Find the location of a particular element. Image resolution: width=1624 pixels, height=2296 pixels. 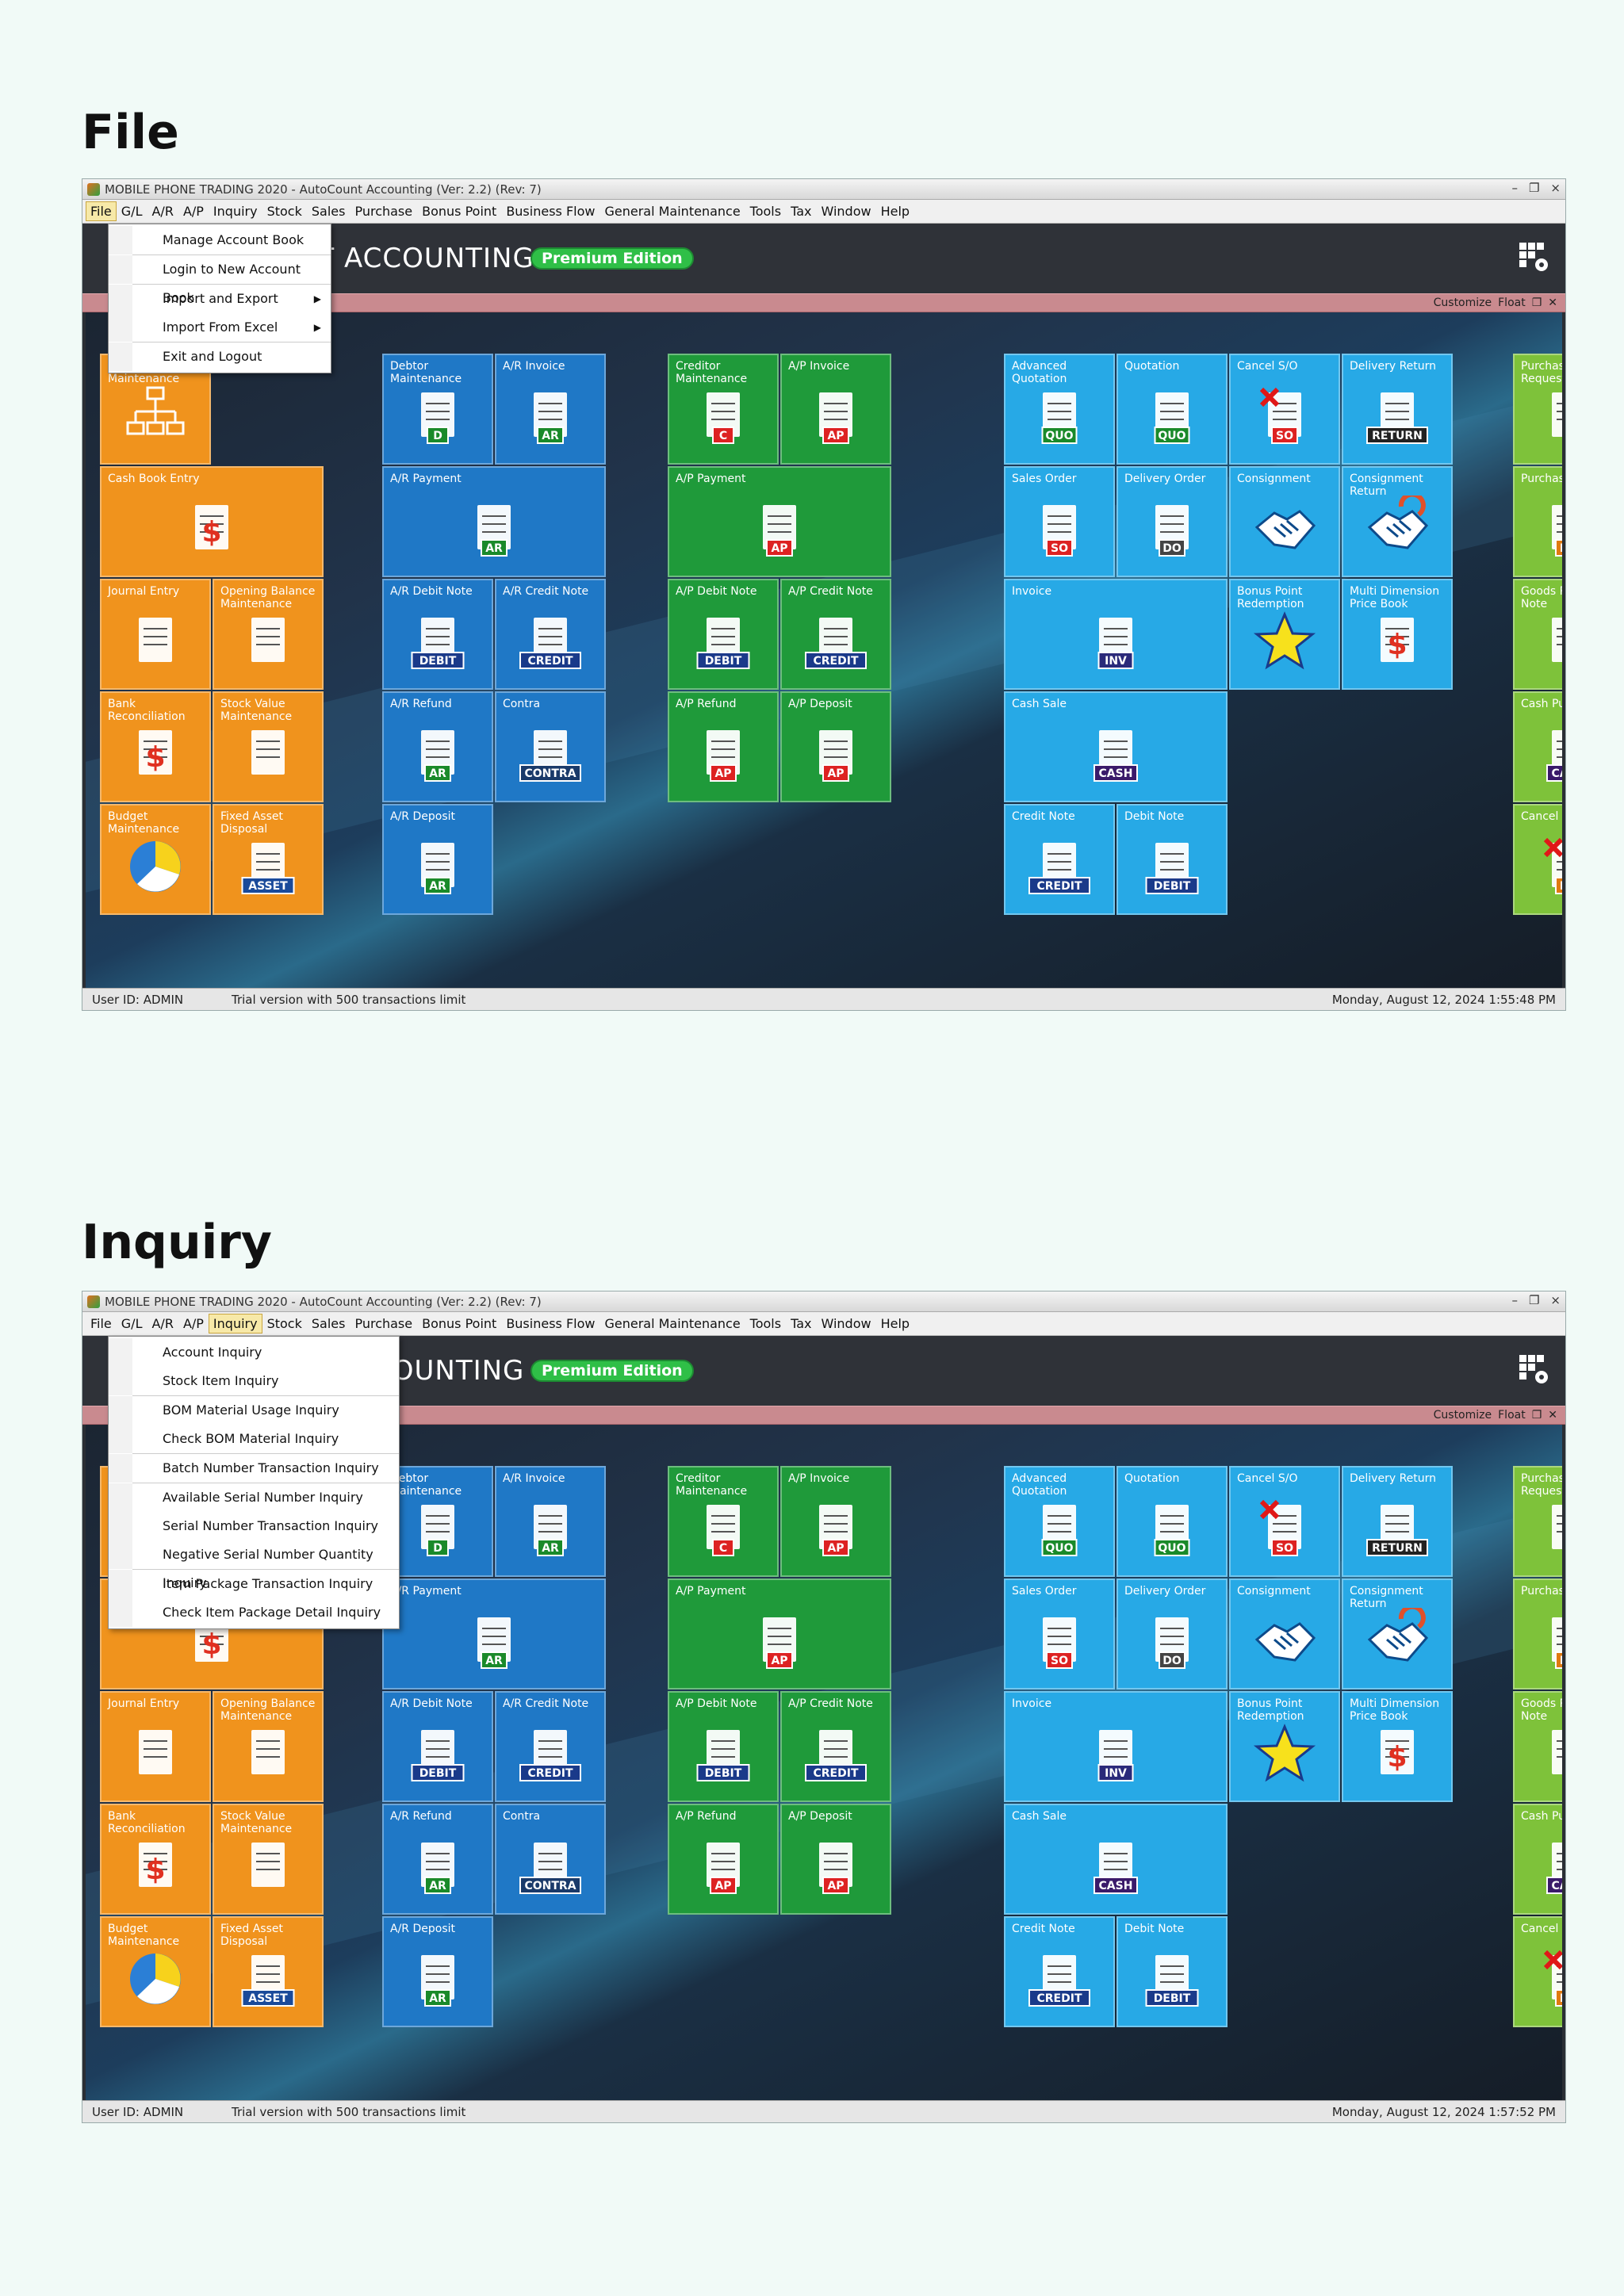

tile-cash-book-entry: Cash Book Entry $ is located at coordinates (212, 522).